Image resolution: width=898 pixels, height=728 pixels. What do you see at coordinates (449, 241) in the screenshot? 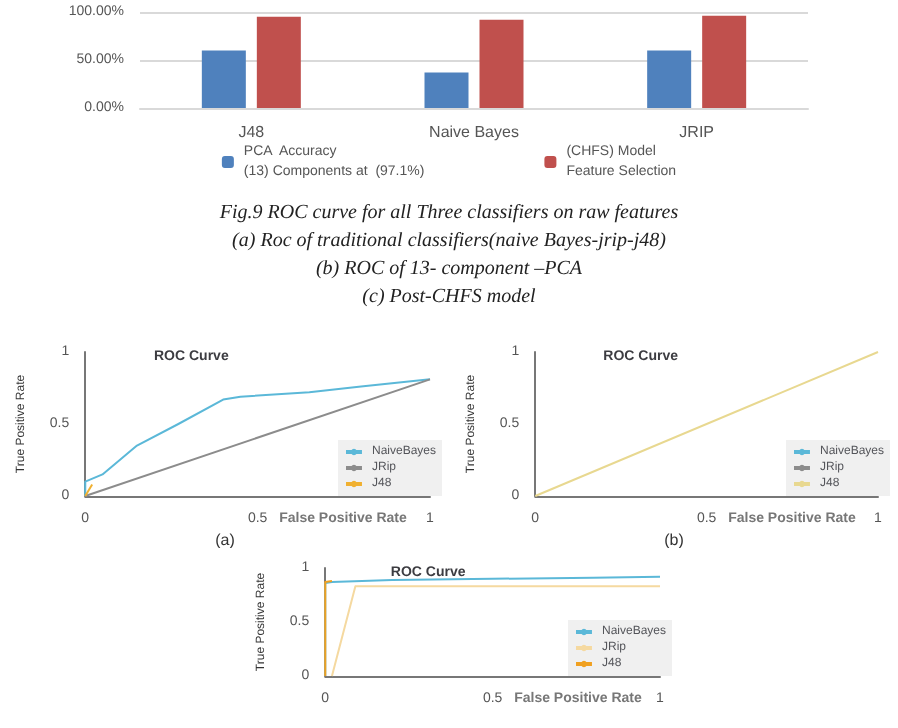
I see `text: (a) Roc of traditional classifiers(naive Bayes-jrip-j48)` at bounding box center [449, 241].